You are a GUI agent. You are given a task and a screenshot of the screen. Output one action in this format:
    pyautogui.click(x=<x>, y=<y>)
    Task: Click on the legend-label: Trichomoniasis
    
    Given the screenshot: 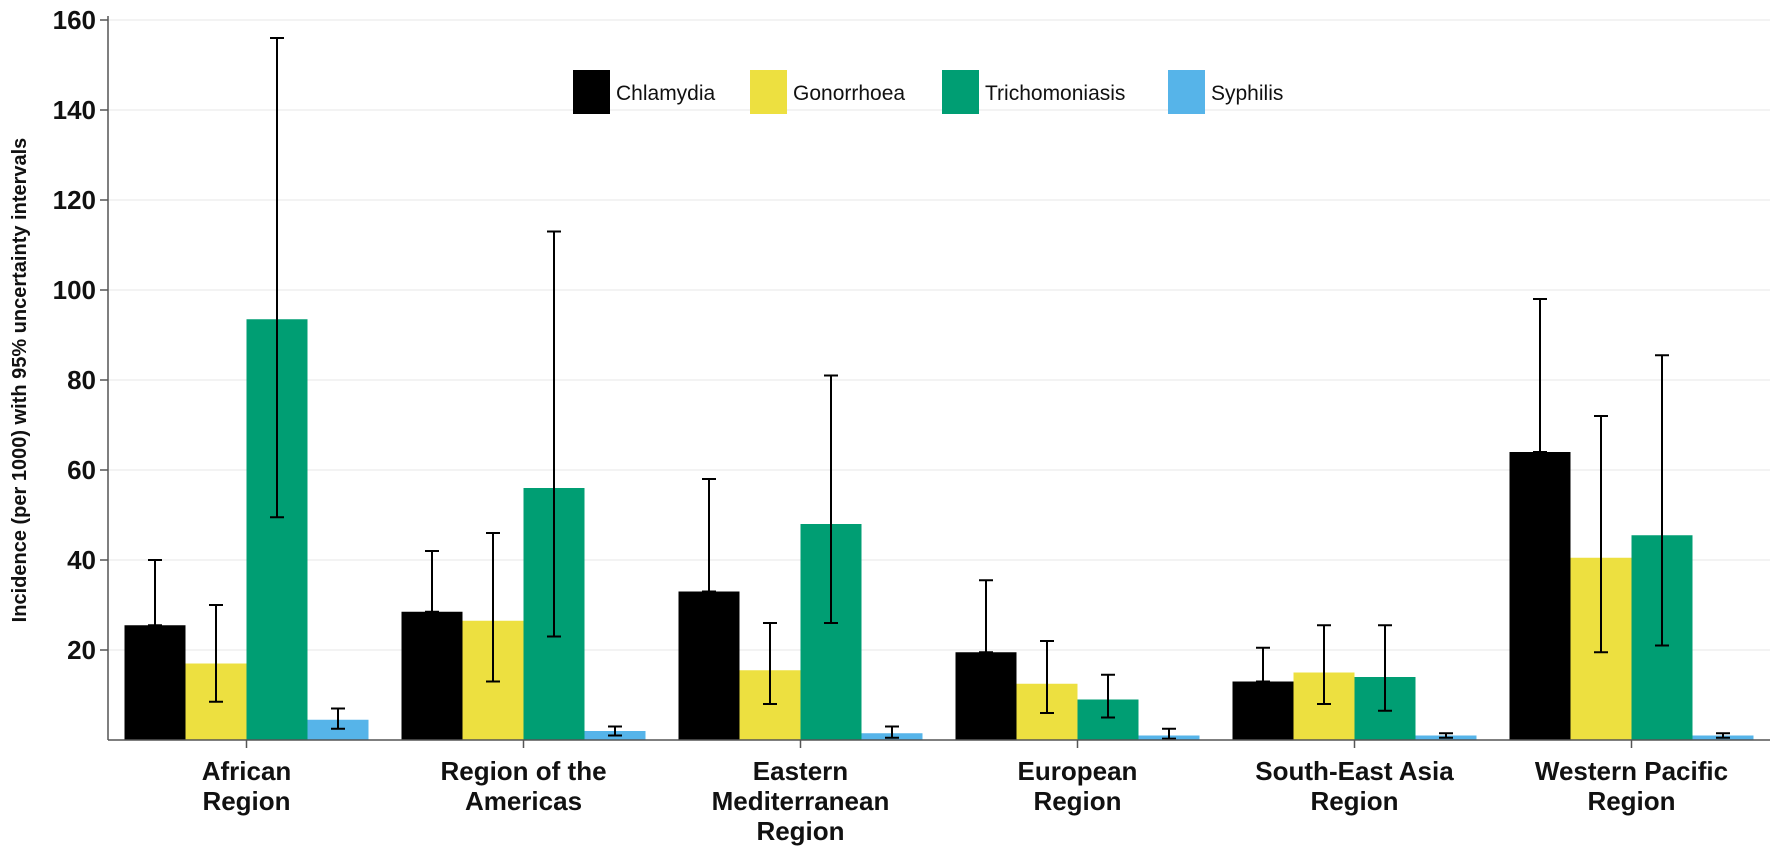 What is the action you would take?
    pyautogui.click(x=1055, y=93)
    